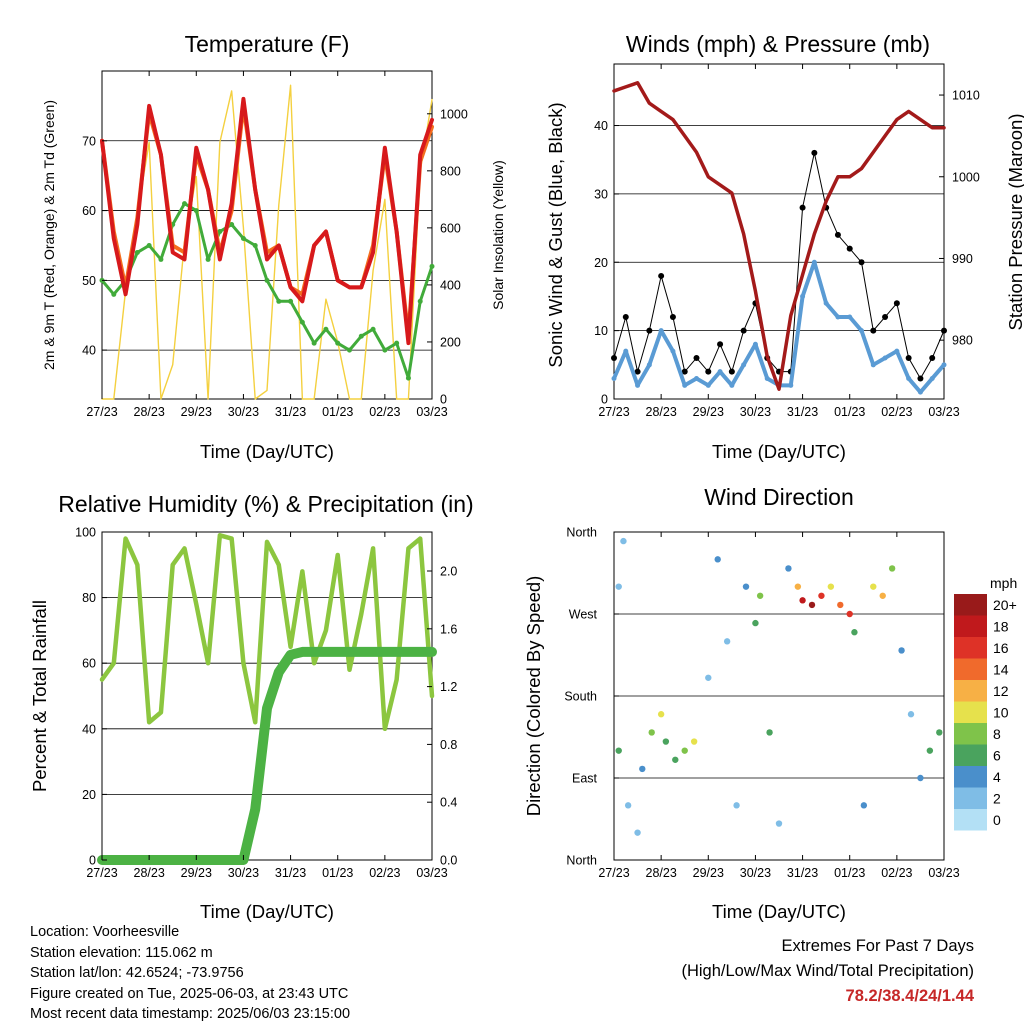  What do you see at coordinates (267, 242) in the screenshot?
I see `solar-insolation-line` at bounding box center [267, 242].